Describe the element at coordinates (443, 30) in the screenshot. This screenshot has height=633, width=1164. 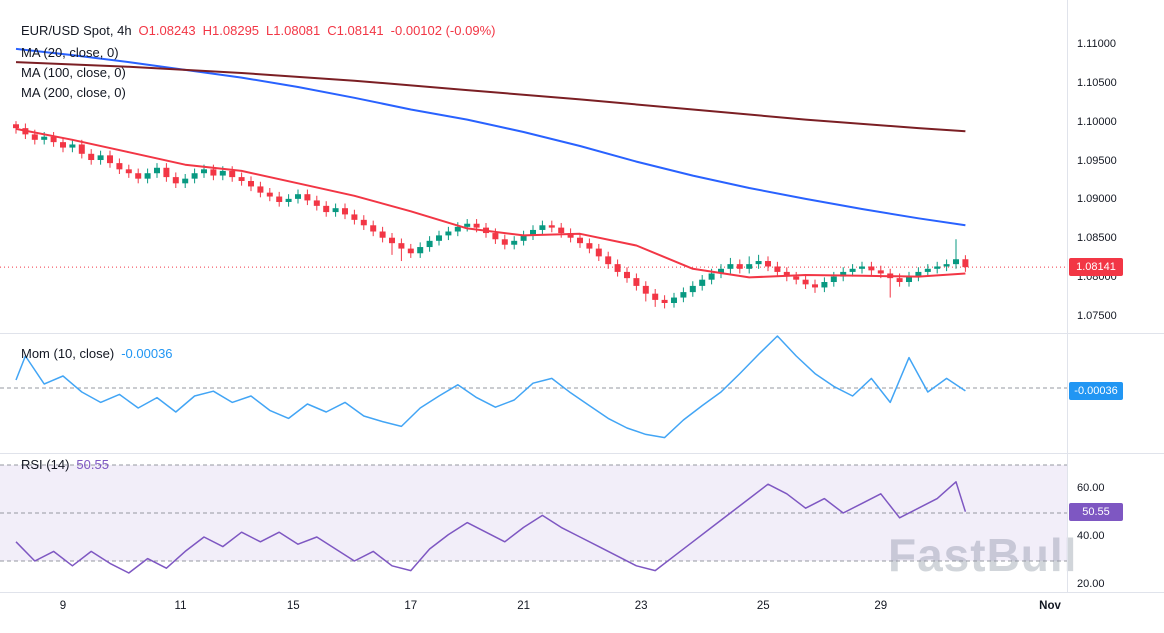
I see `ohlc-change: -0.00102 (-0.09%)` at that location.